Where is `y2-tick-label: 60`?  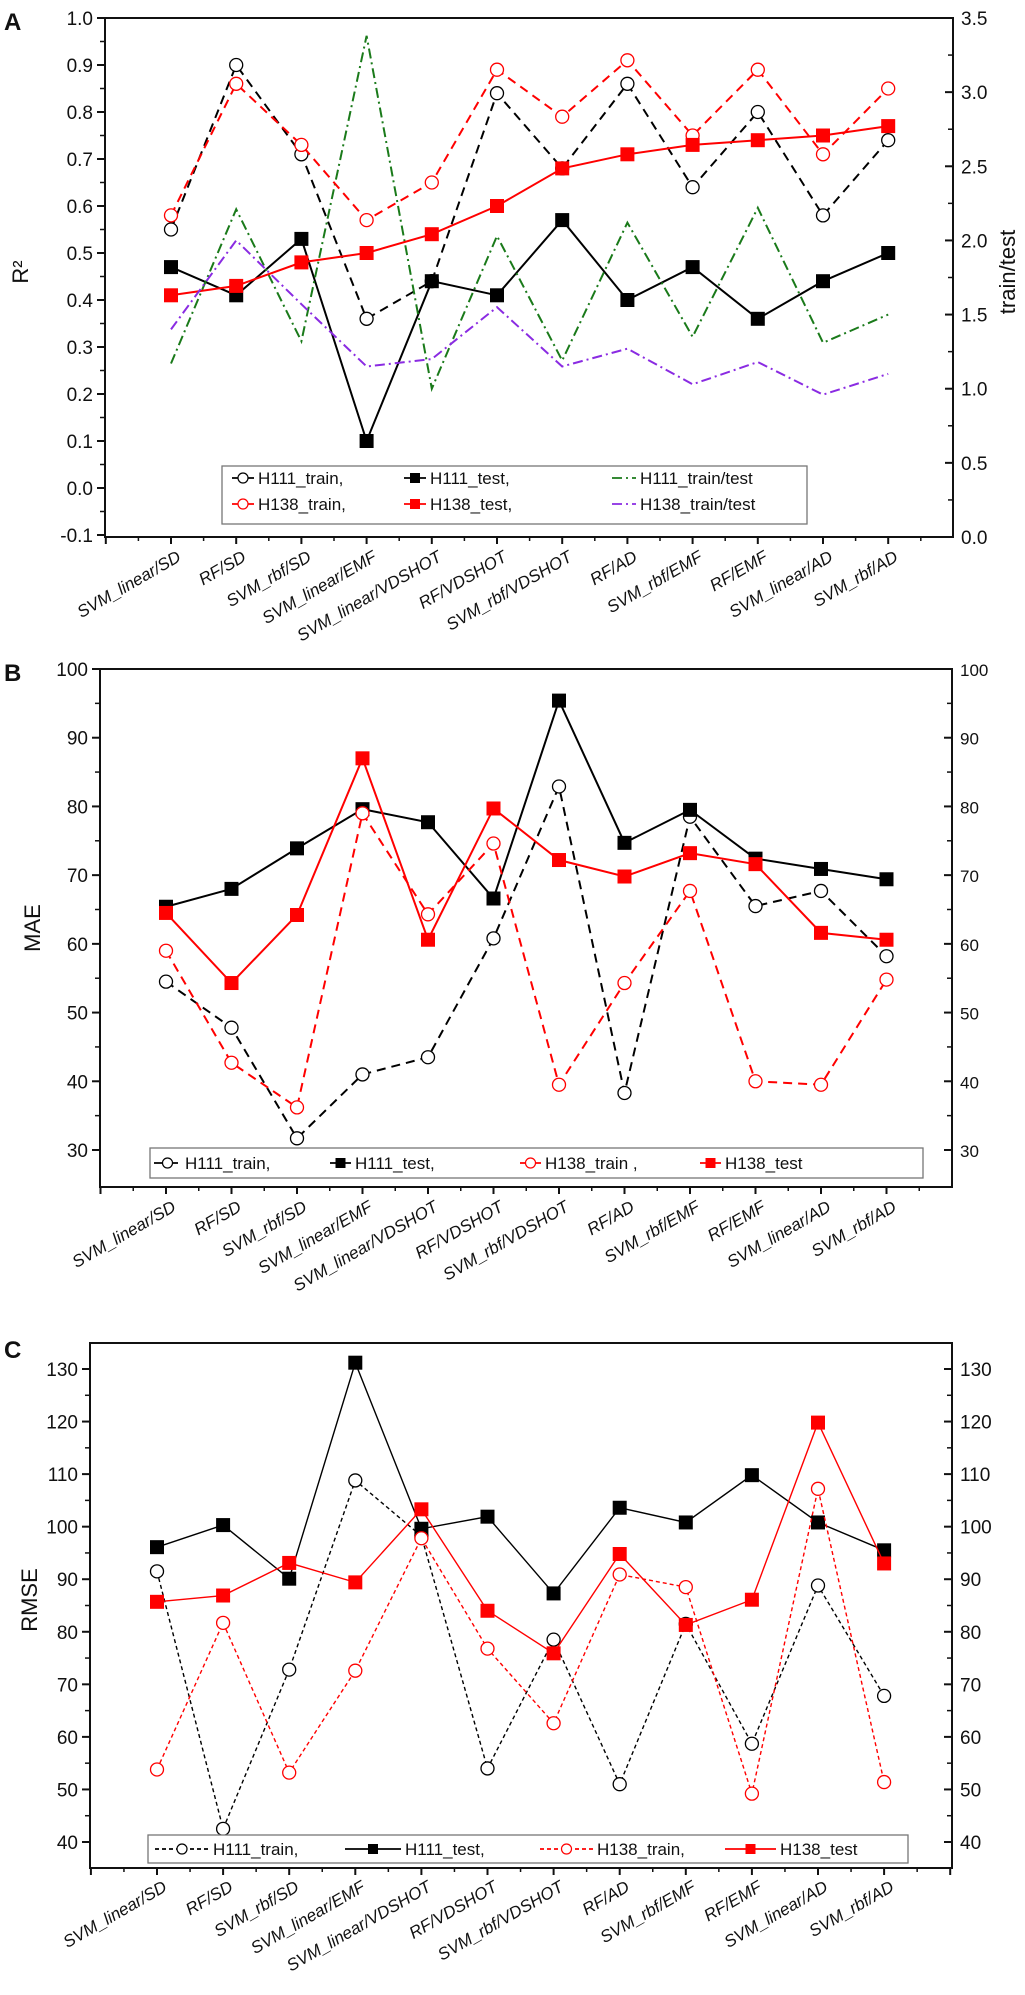 y2-tick-label: 60 is located at coordinates (969, 945).